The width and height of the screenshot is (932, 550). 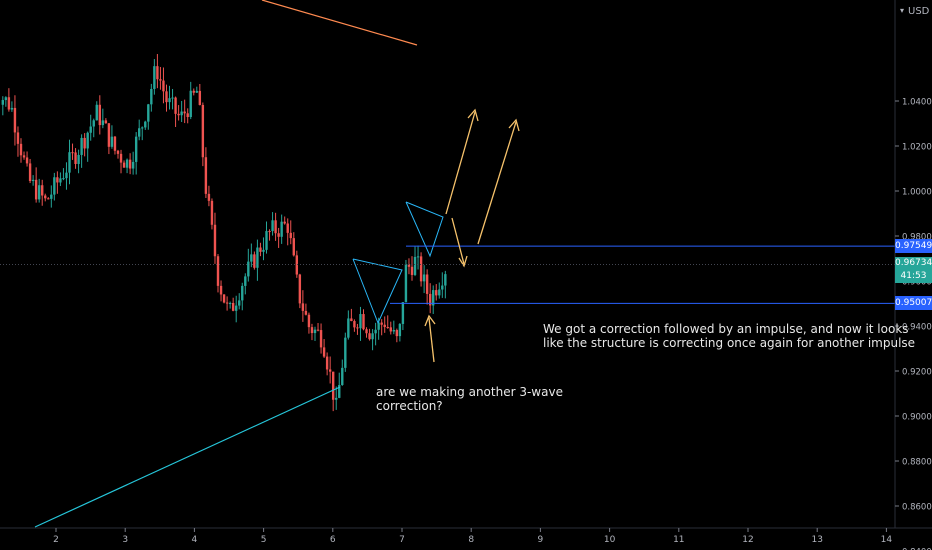 What do you see at coordinates (541, 540) in the screenshot?
I see `x-tick-label: 9` at bounding box center [541, 540].